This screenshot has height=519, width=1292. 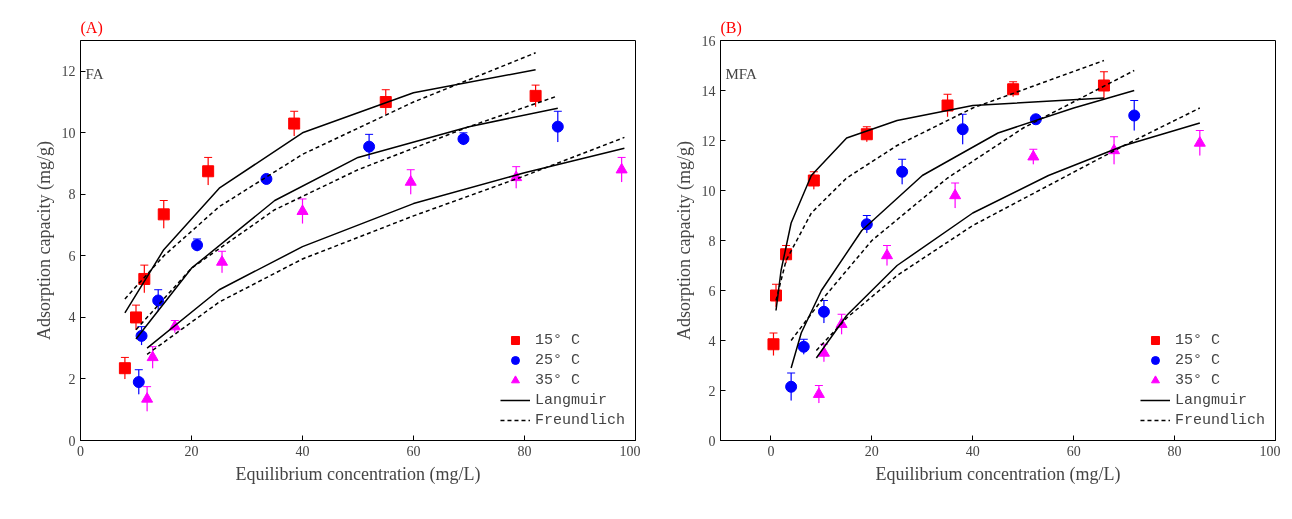 I want to click on x-tick-label: 0, so click(x=771, y=451).